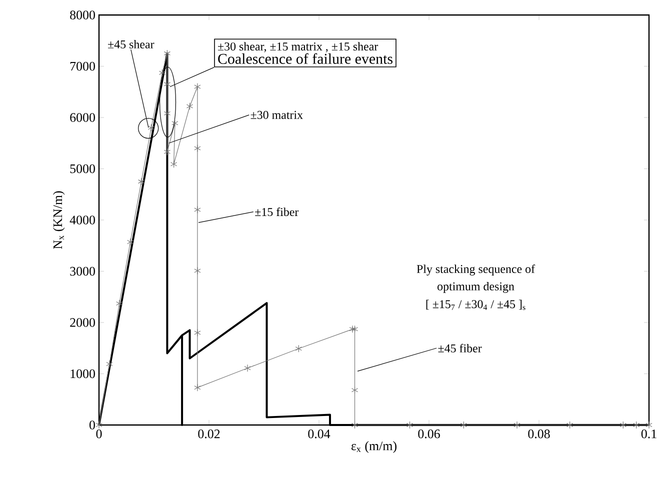 The width and height of the screenshot is (663, 477). What do you see at coordinates (476, 270) in the screenshot?
I see `annotation: Ply stacking sequence of` at bounding box center [476, 270].